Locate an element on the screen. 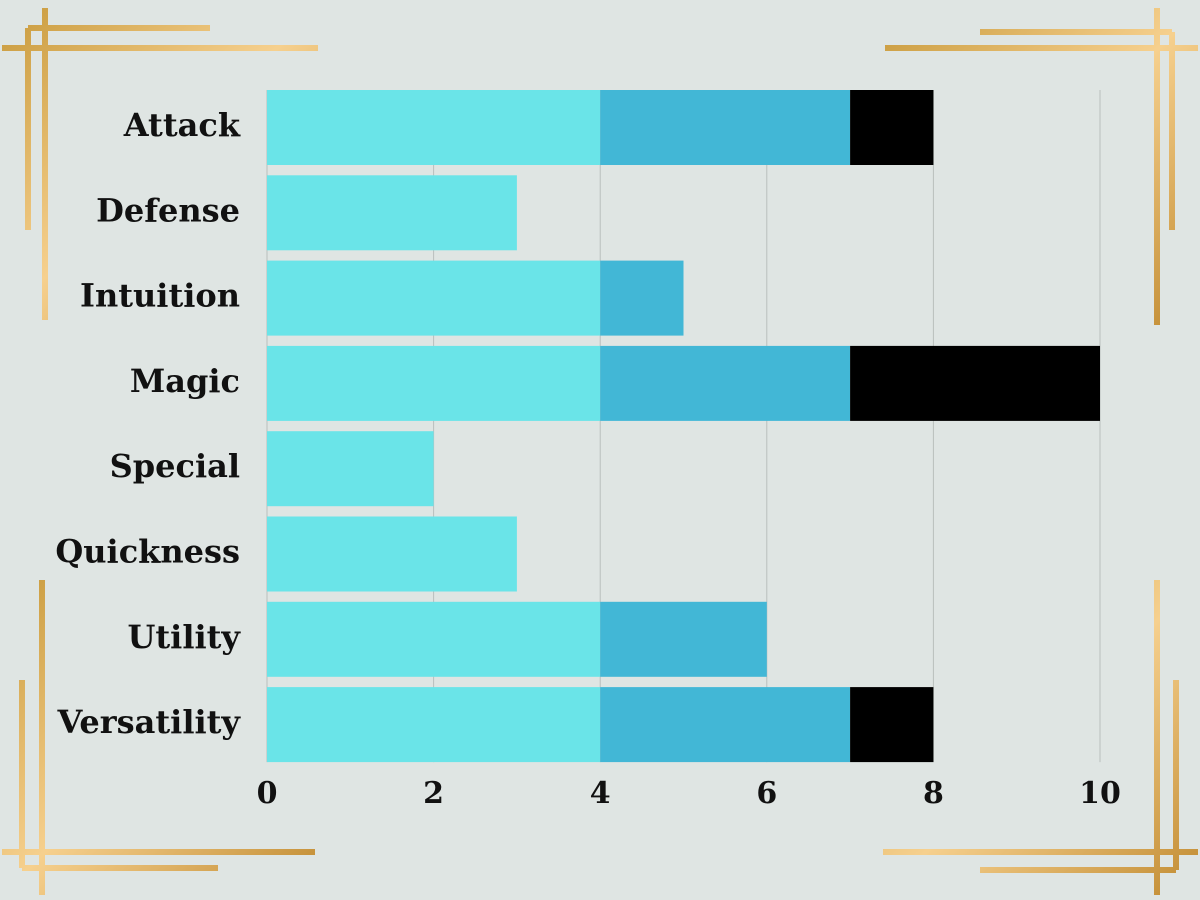  y-tick-label: Versatility is located at coordinates (149, 722).